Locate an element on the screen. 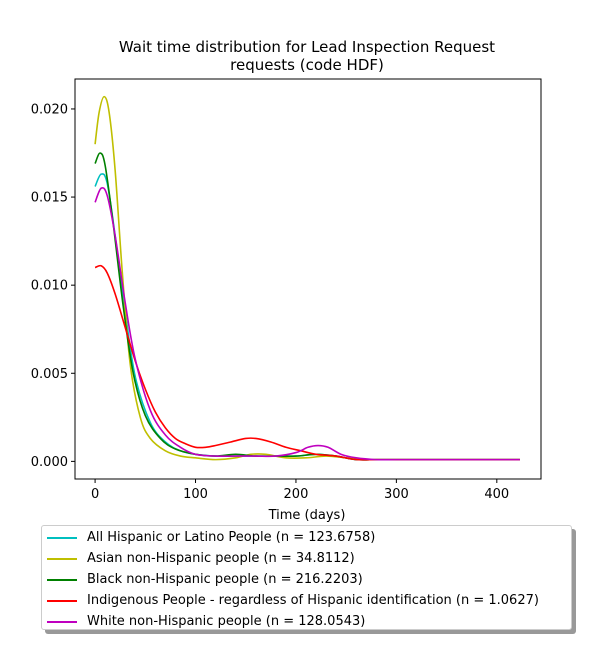  x-axis-label: Time (days) is located at coordinates (307, 515).